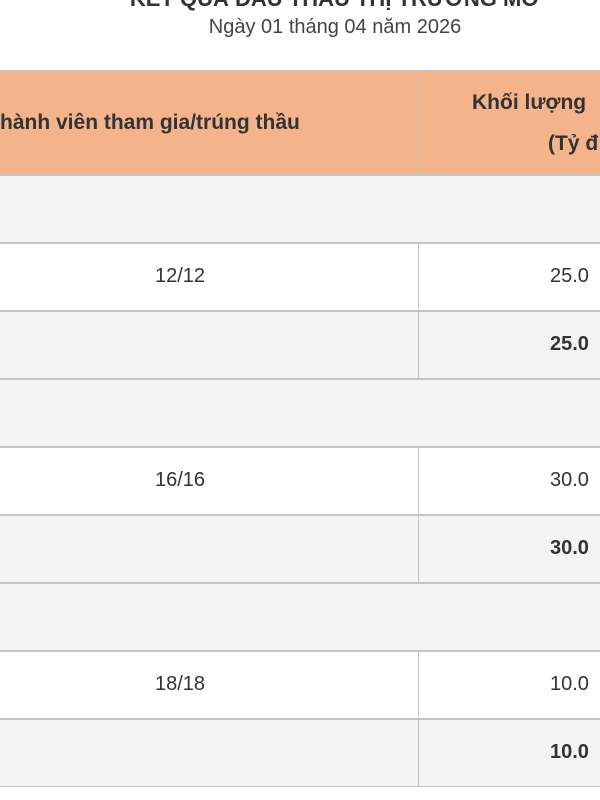 The height and width of the screenshot is (800, 600). What do you see at coordinates (569, 344) in the screenshot?
I see `total: 25.0` at bounding box center [569, 344].